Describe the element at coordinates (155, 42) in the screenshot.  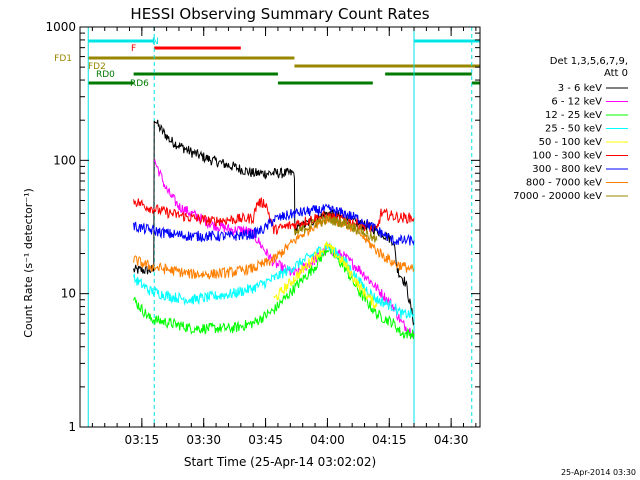
I see `flag-label-n: N` at that location.